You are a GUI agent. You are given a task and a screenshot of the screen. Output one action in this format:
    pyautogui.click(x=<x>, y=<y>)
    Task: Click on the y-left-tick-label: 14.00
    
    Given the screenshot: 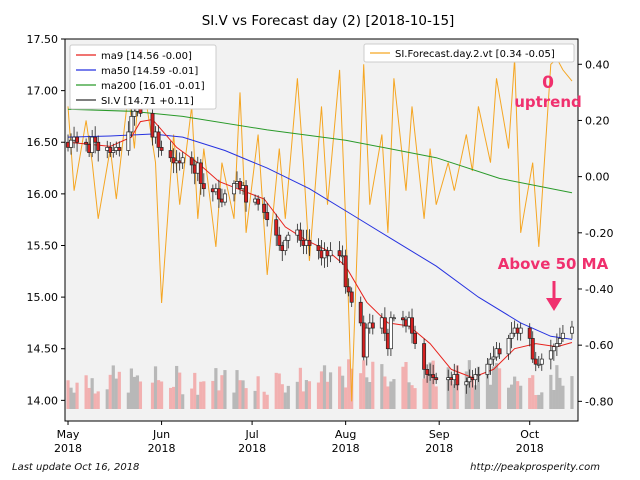 What is the action you would take?
    pyautogui.click(x=43, y=400)
    